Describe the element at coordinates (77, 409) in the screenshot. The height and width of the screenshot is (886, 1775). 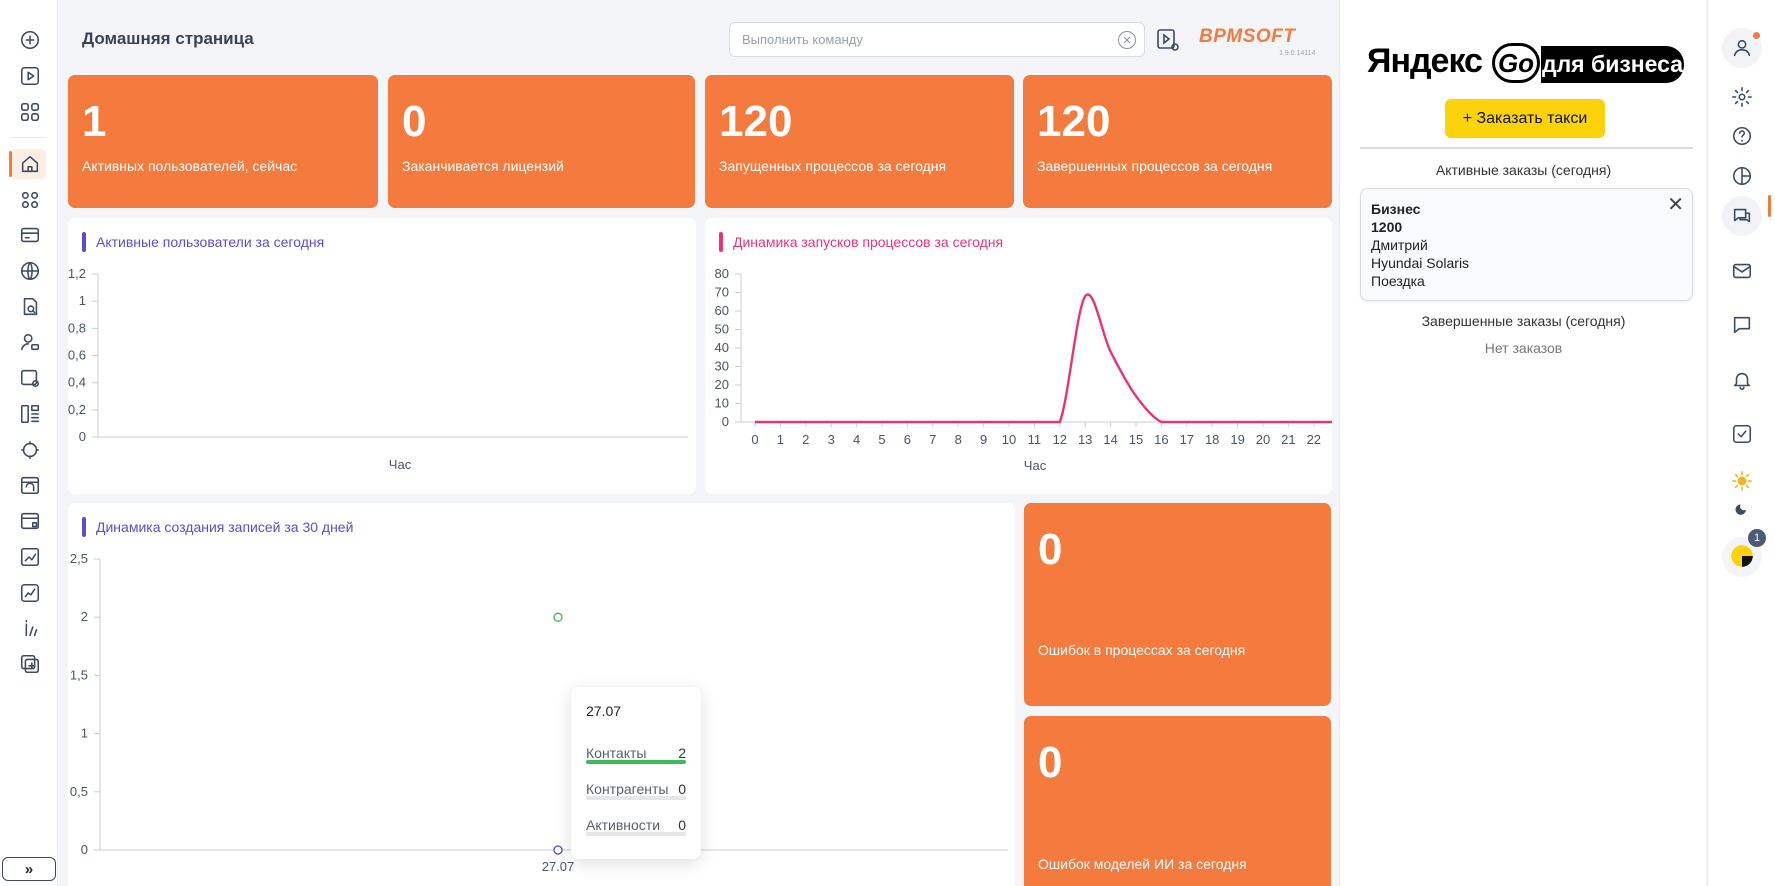
I see `y-tick-label: 0,2` at that location.